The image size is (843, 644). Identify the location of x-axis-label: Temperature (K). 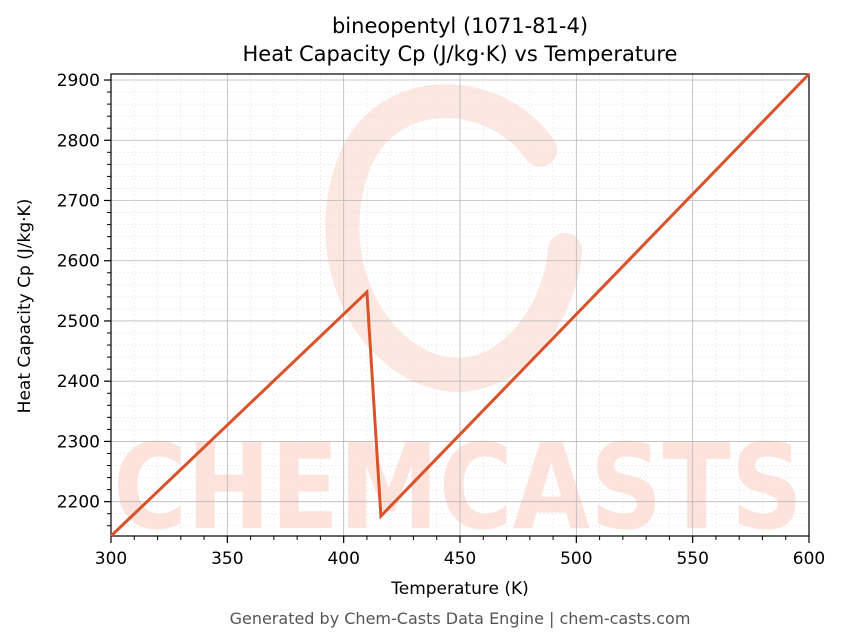
(459, 589).